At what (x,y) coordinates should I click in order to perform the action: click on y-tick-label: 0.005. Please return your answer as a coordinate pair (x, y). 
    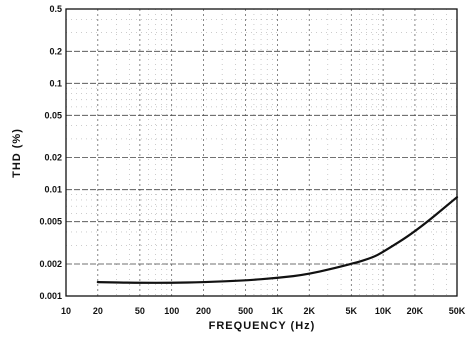
    Looking at the image, I should click on (50, 222).